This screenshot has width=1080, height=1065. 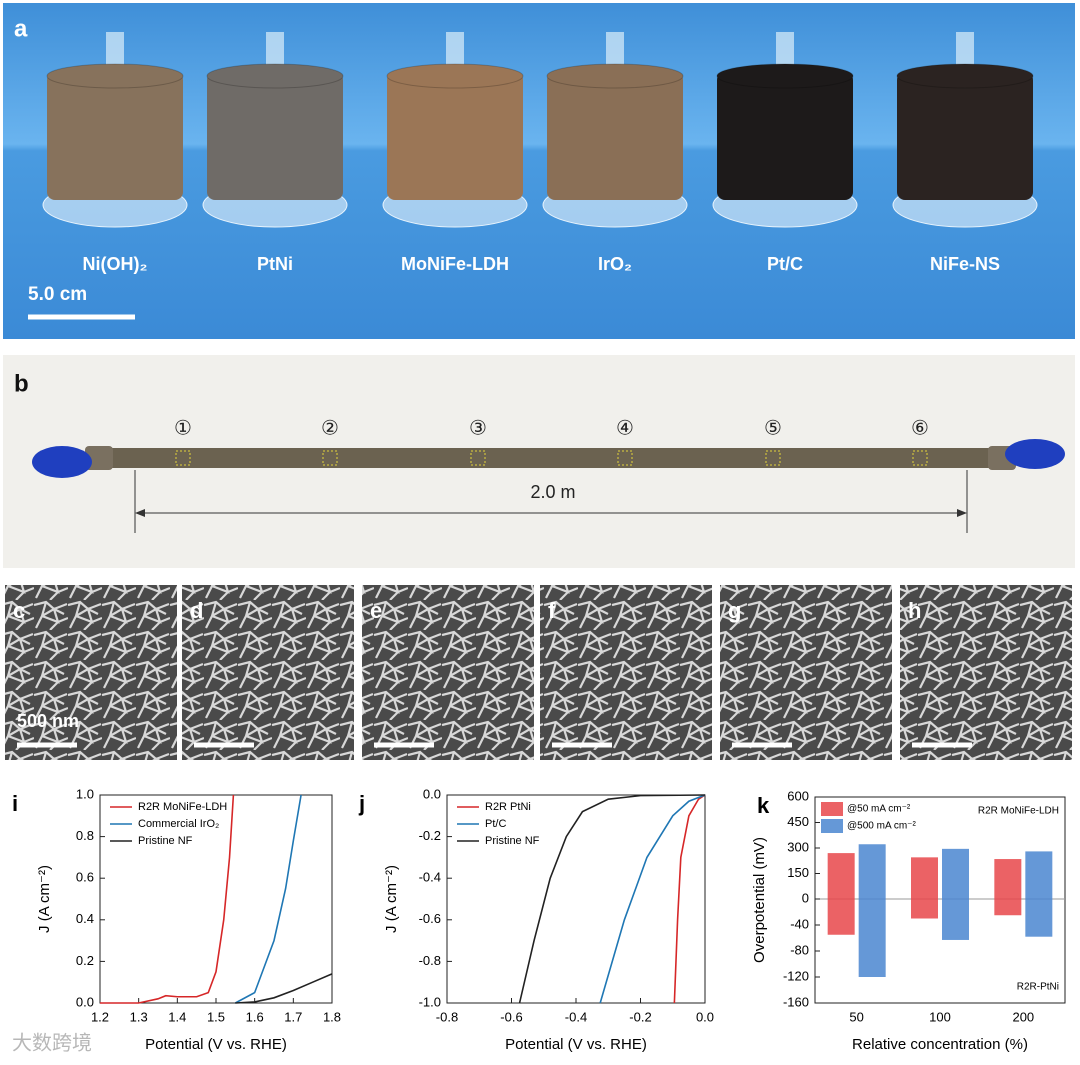 I want to click on legend-label: R2R MoNiFe-LDH, so click(x=182, y=807).